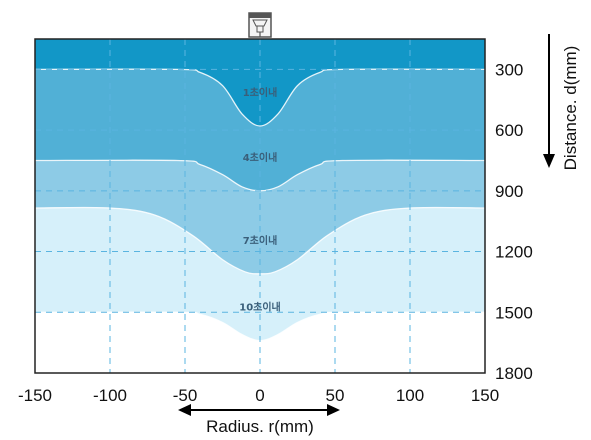 This screenshot has width=591, height=440. Describe the element at coordinates (549, 101) in the screenshot. I see `y-axis-arrow` at that location.